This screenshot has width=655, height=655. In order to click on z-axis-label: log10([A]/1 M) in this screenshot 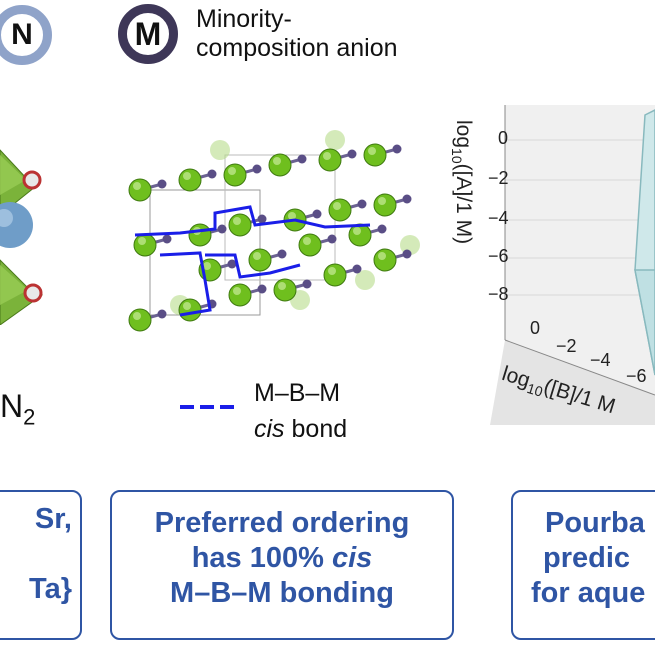, I will do `click(461, 182)`.